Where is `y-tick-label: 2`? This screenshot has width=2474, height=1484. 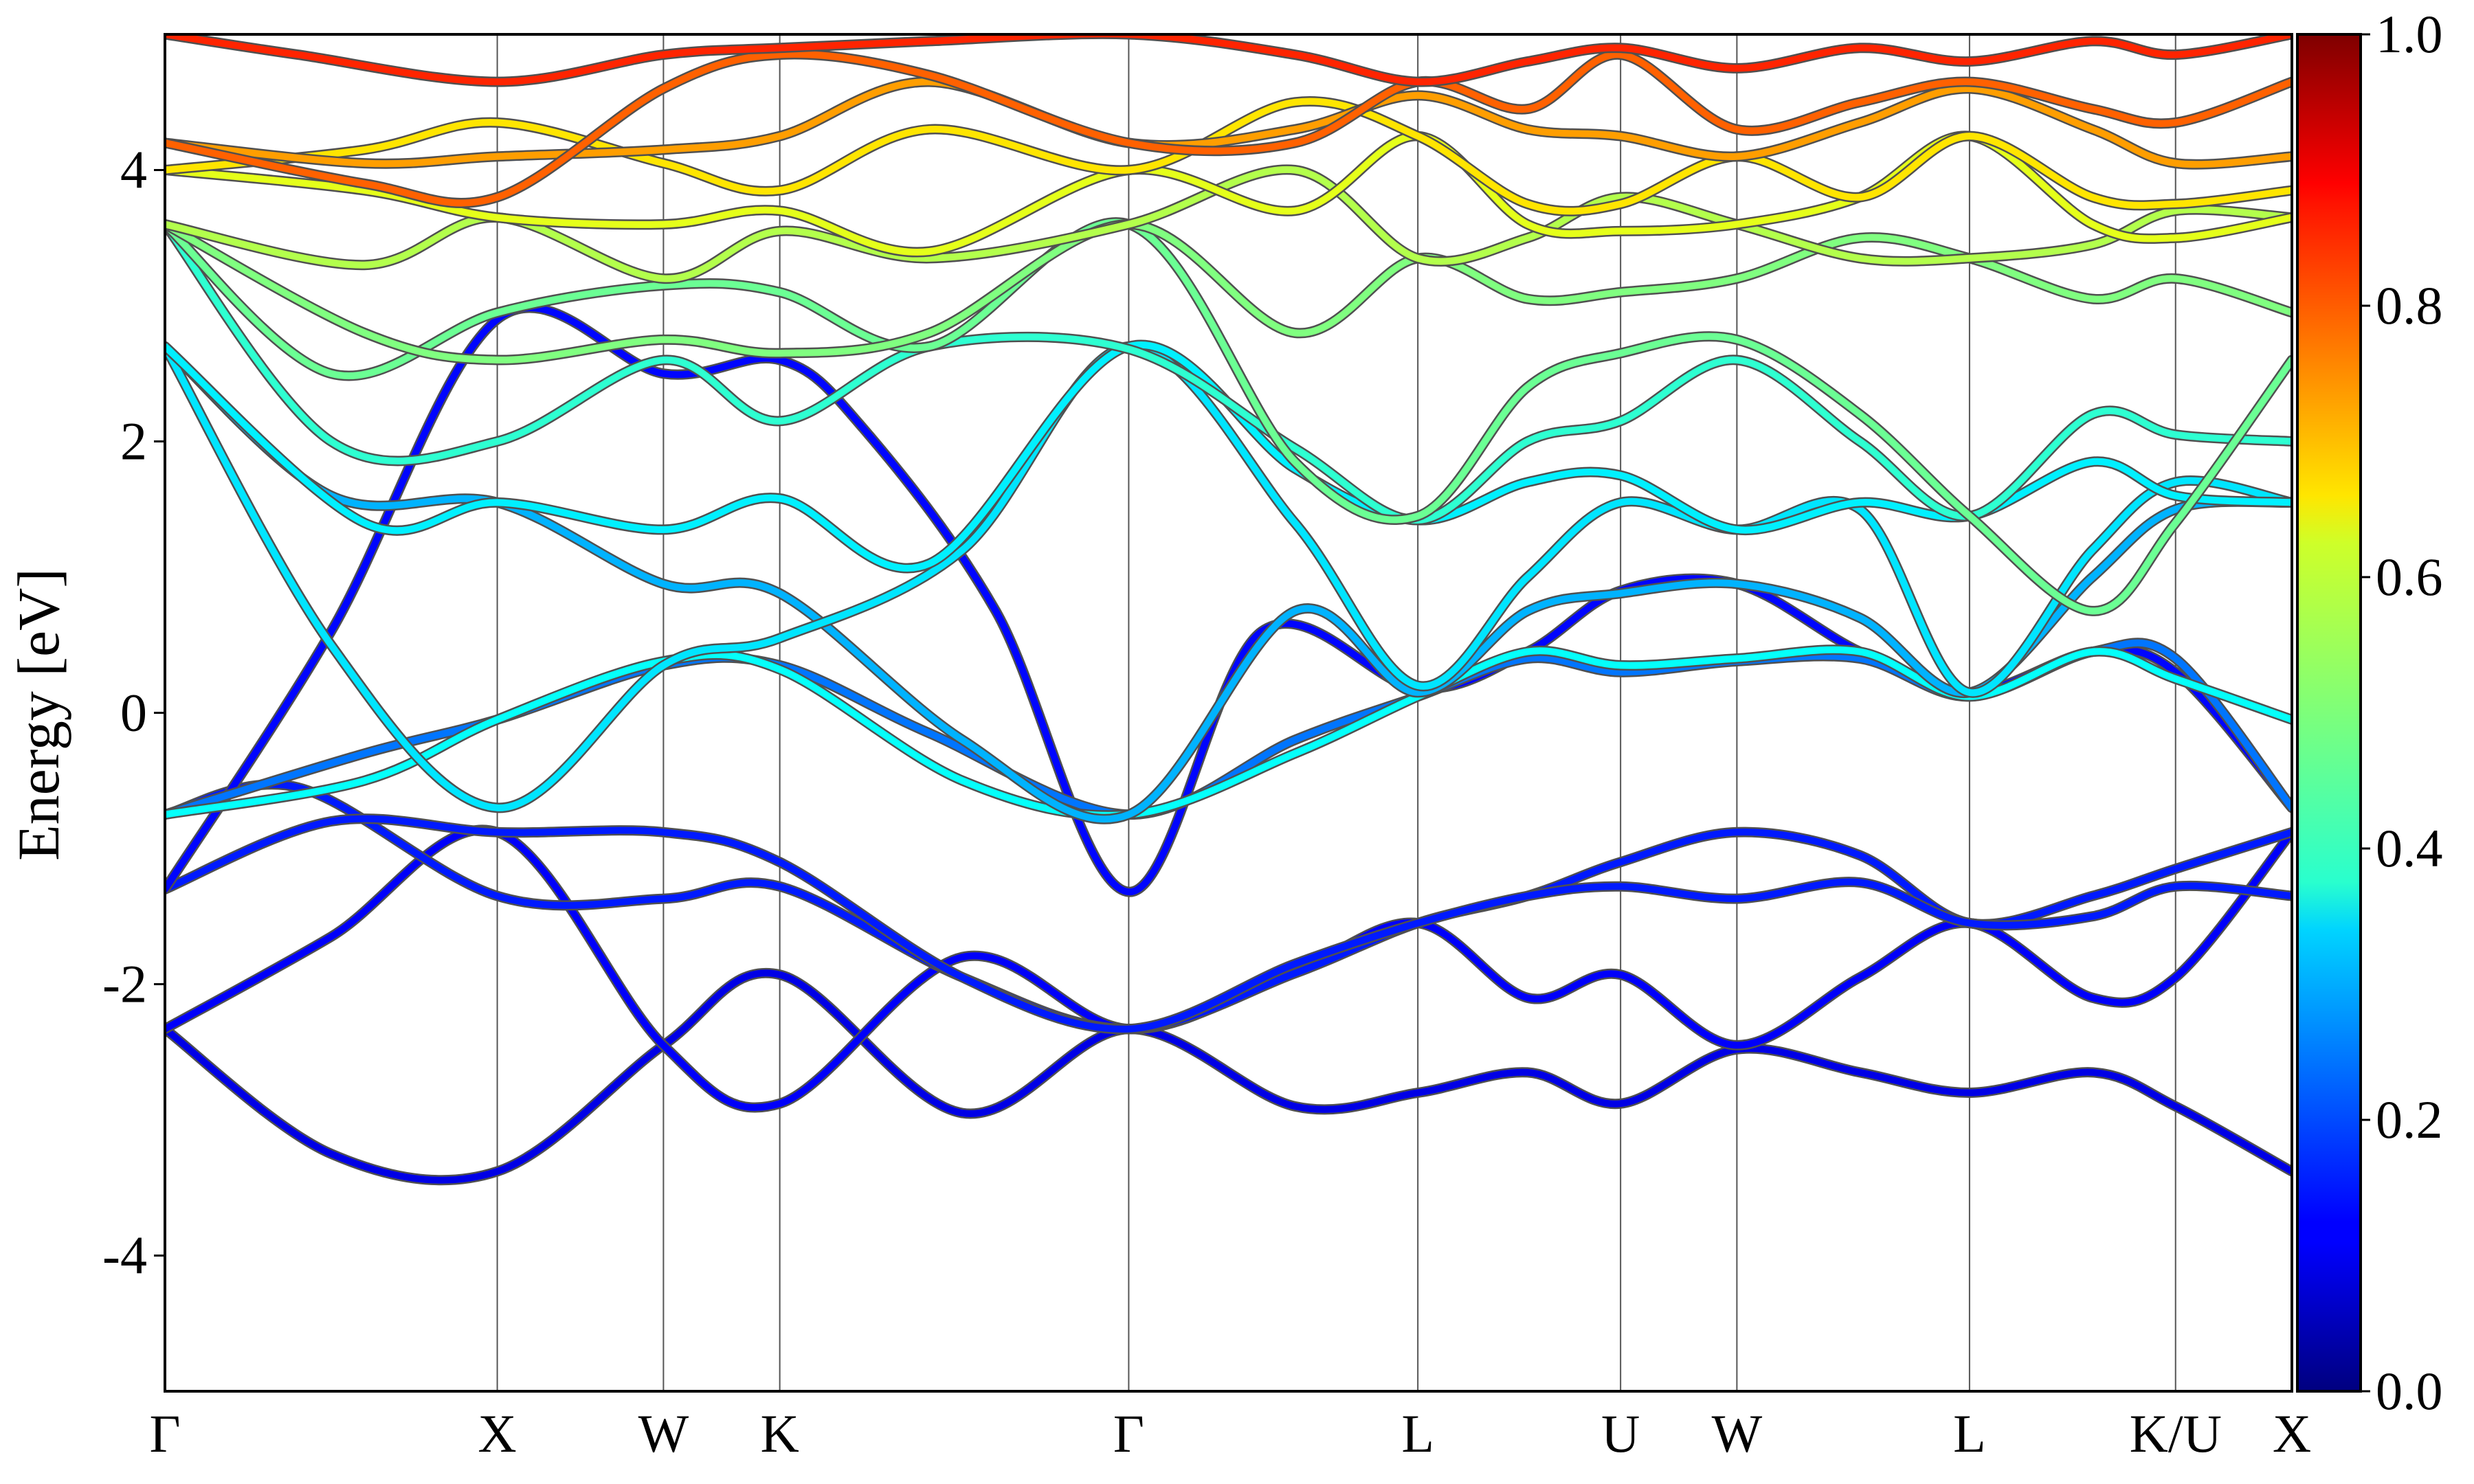
y-tick-label: 2 is located at coordinates (133, 441).